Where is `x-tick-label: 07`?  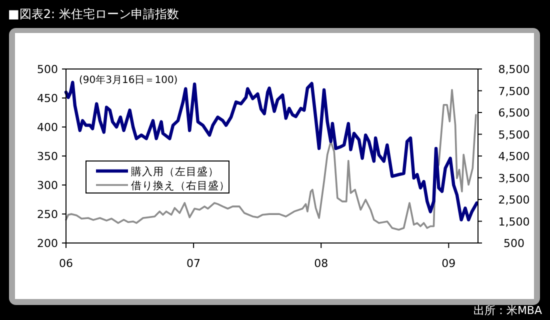
x-tick-label: 07 is located at coordinates (193, 263).